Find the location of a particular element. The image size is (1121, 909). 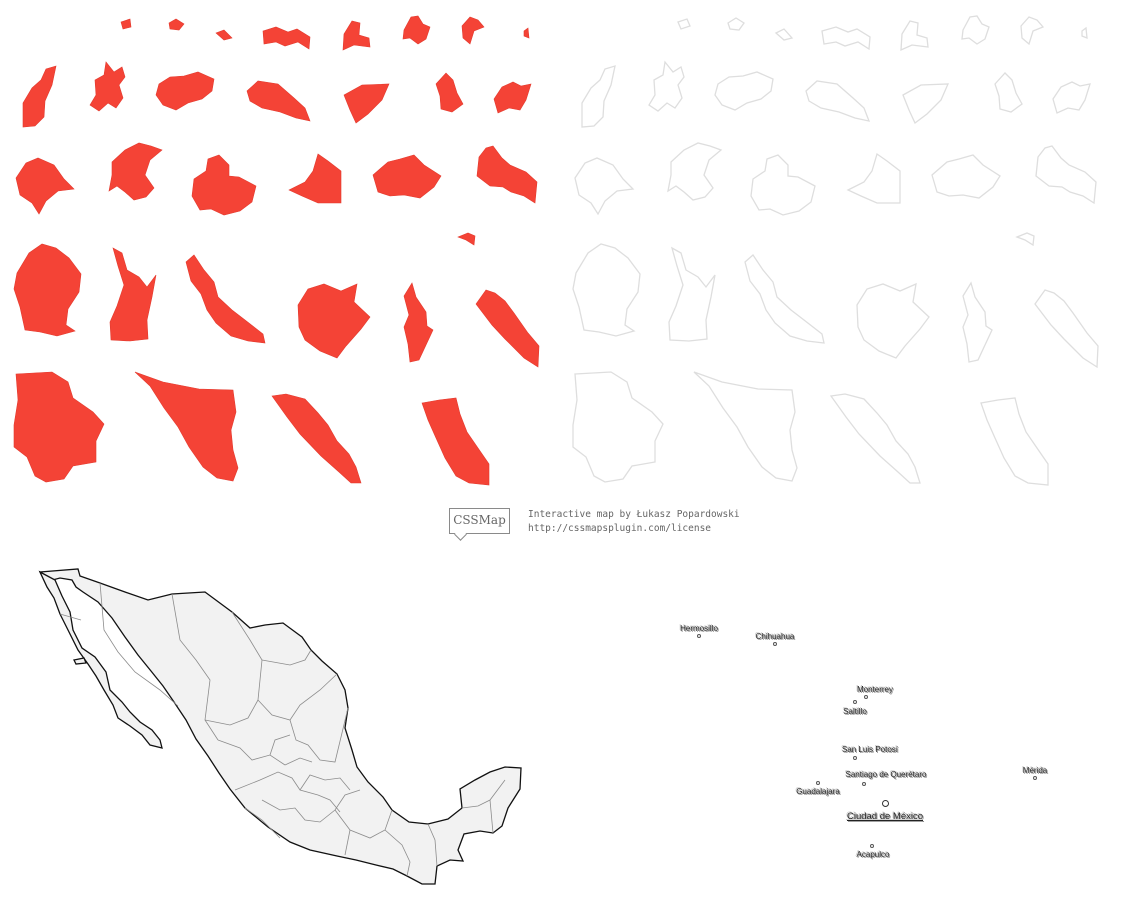

city-label-guadalajara: Guadalajara is located at coordinates (818, 791).